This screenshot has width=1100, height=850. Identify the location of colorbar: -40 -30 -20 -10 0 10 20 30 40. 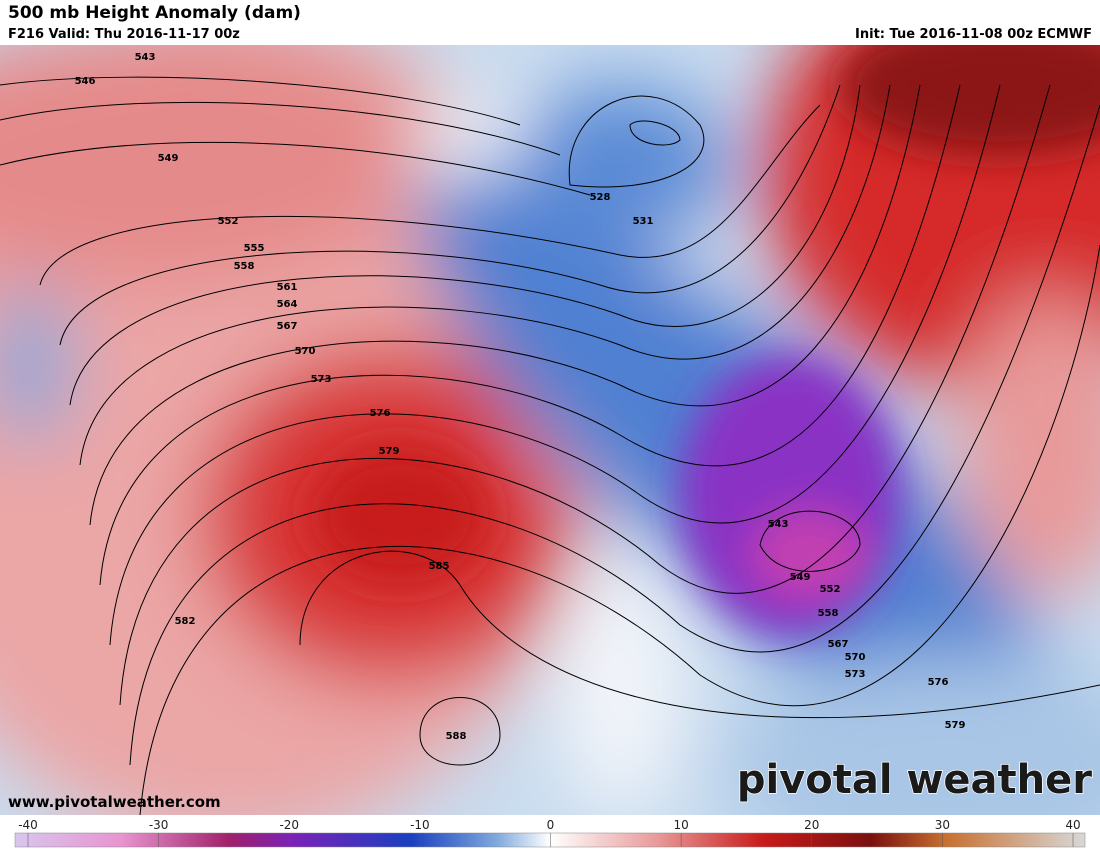
(550, 833).